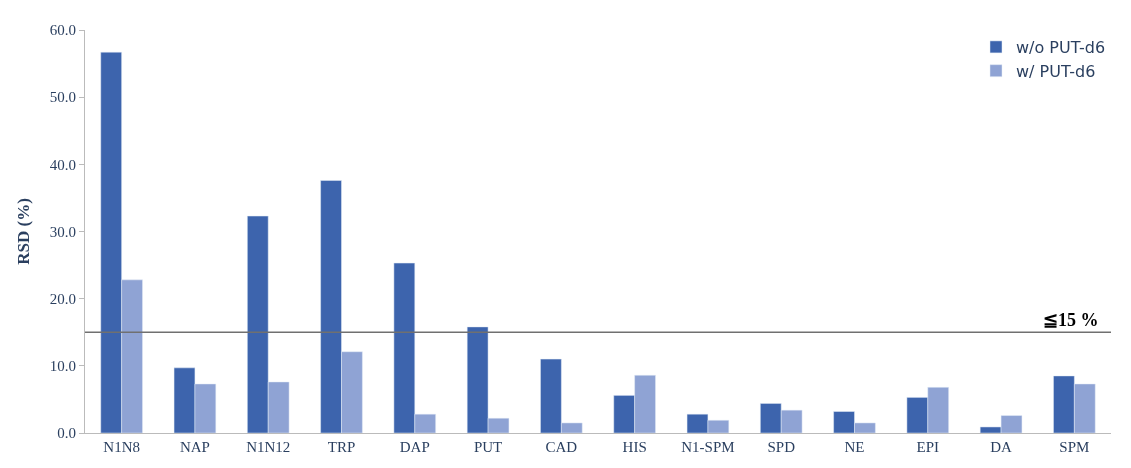 The image size is (1131, 468). What do you see at coordinates (66, 433) in the screenshot?
I see `y-tick-label: 0.0` at bounding box center [66, 433].